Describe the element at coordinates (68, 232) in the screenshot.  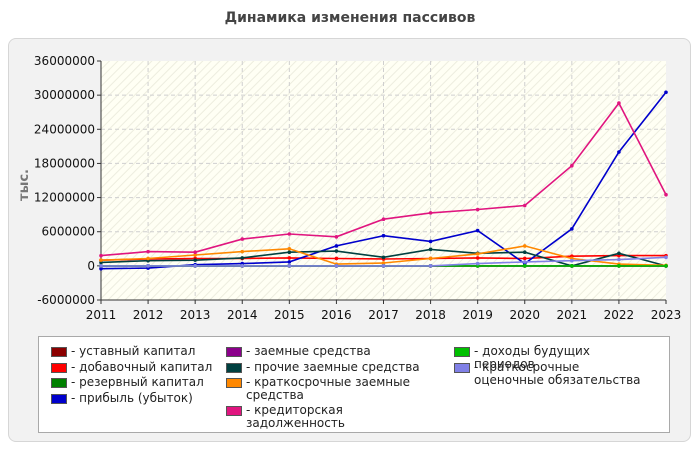
I see `y-tick-label: 6000000` at that location.